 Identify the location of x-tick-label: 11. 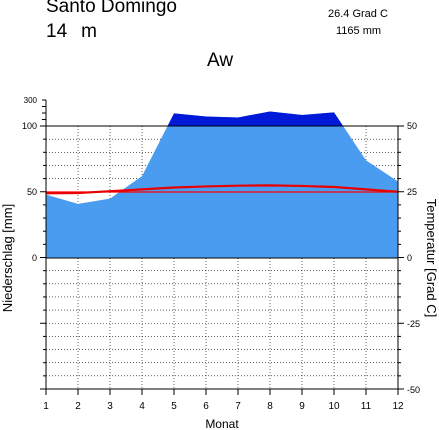
(366, 406).